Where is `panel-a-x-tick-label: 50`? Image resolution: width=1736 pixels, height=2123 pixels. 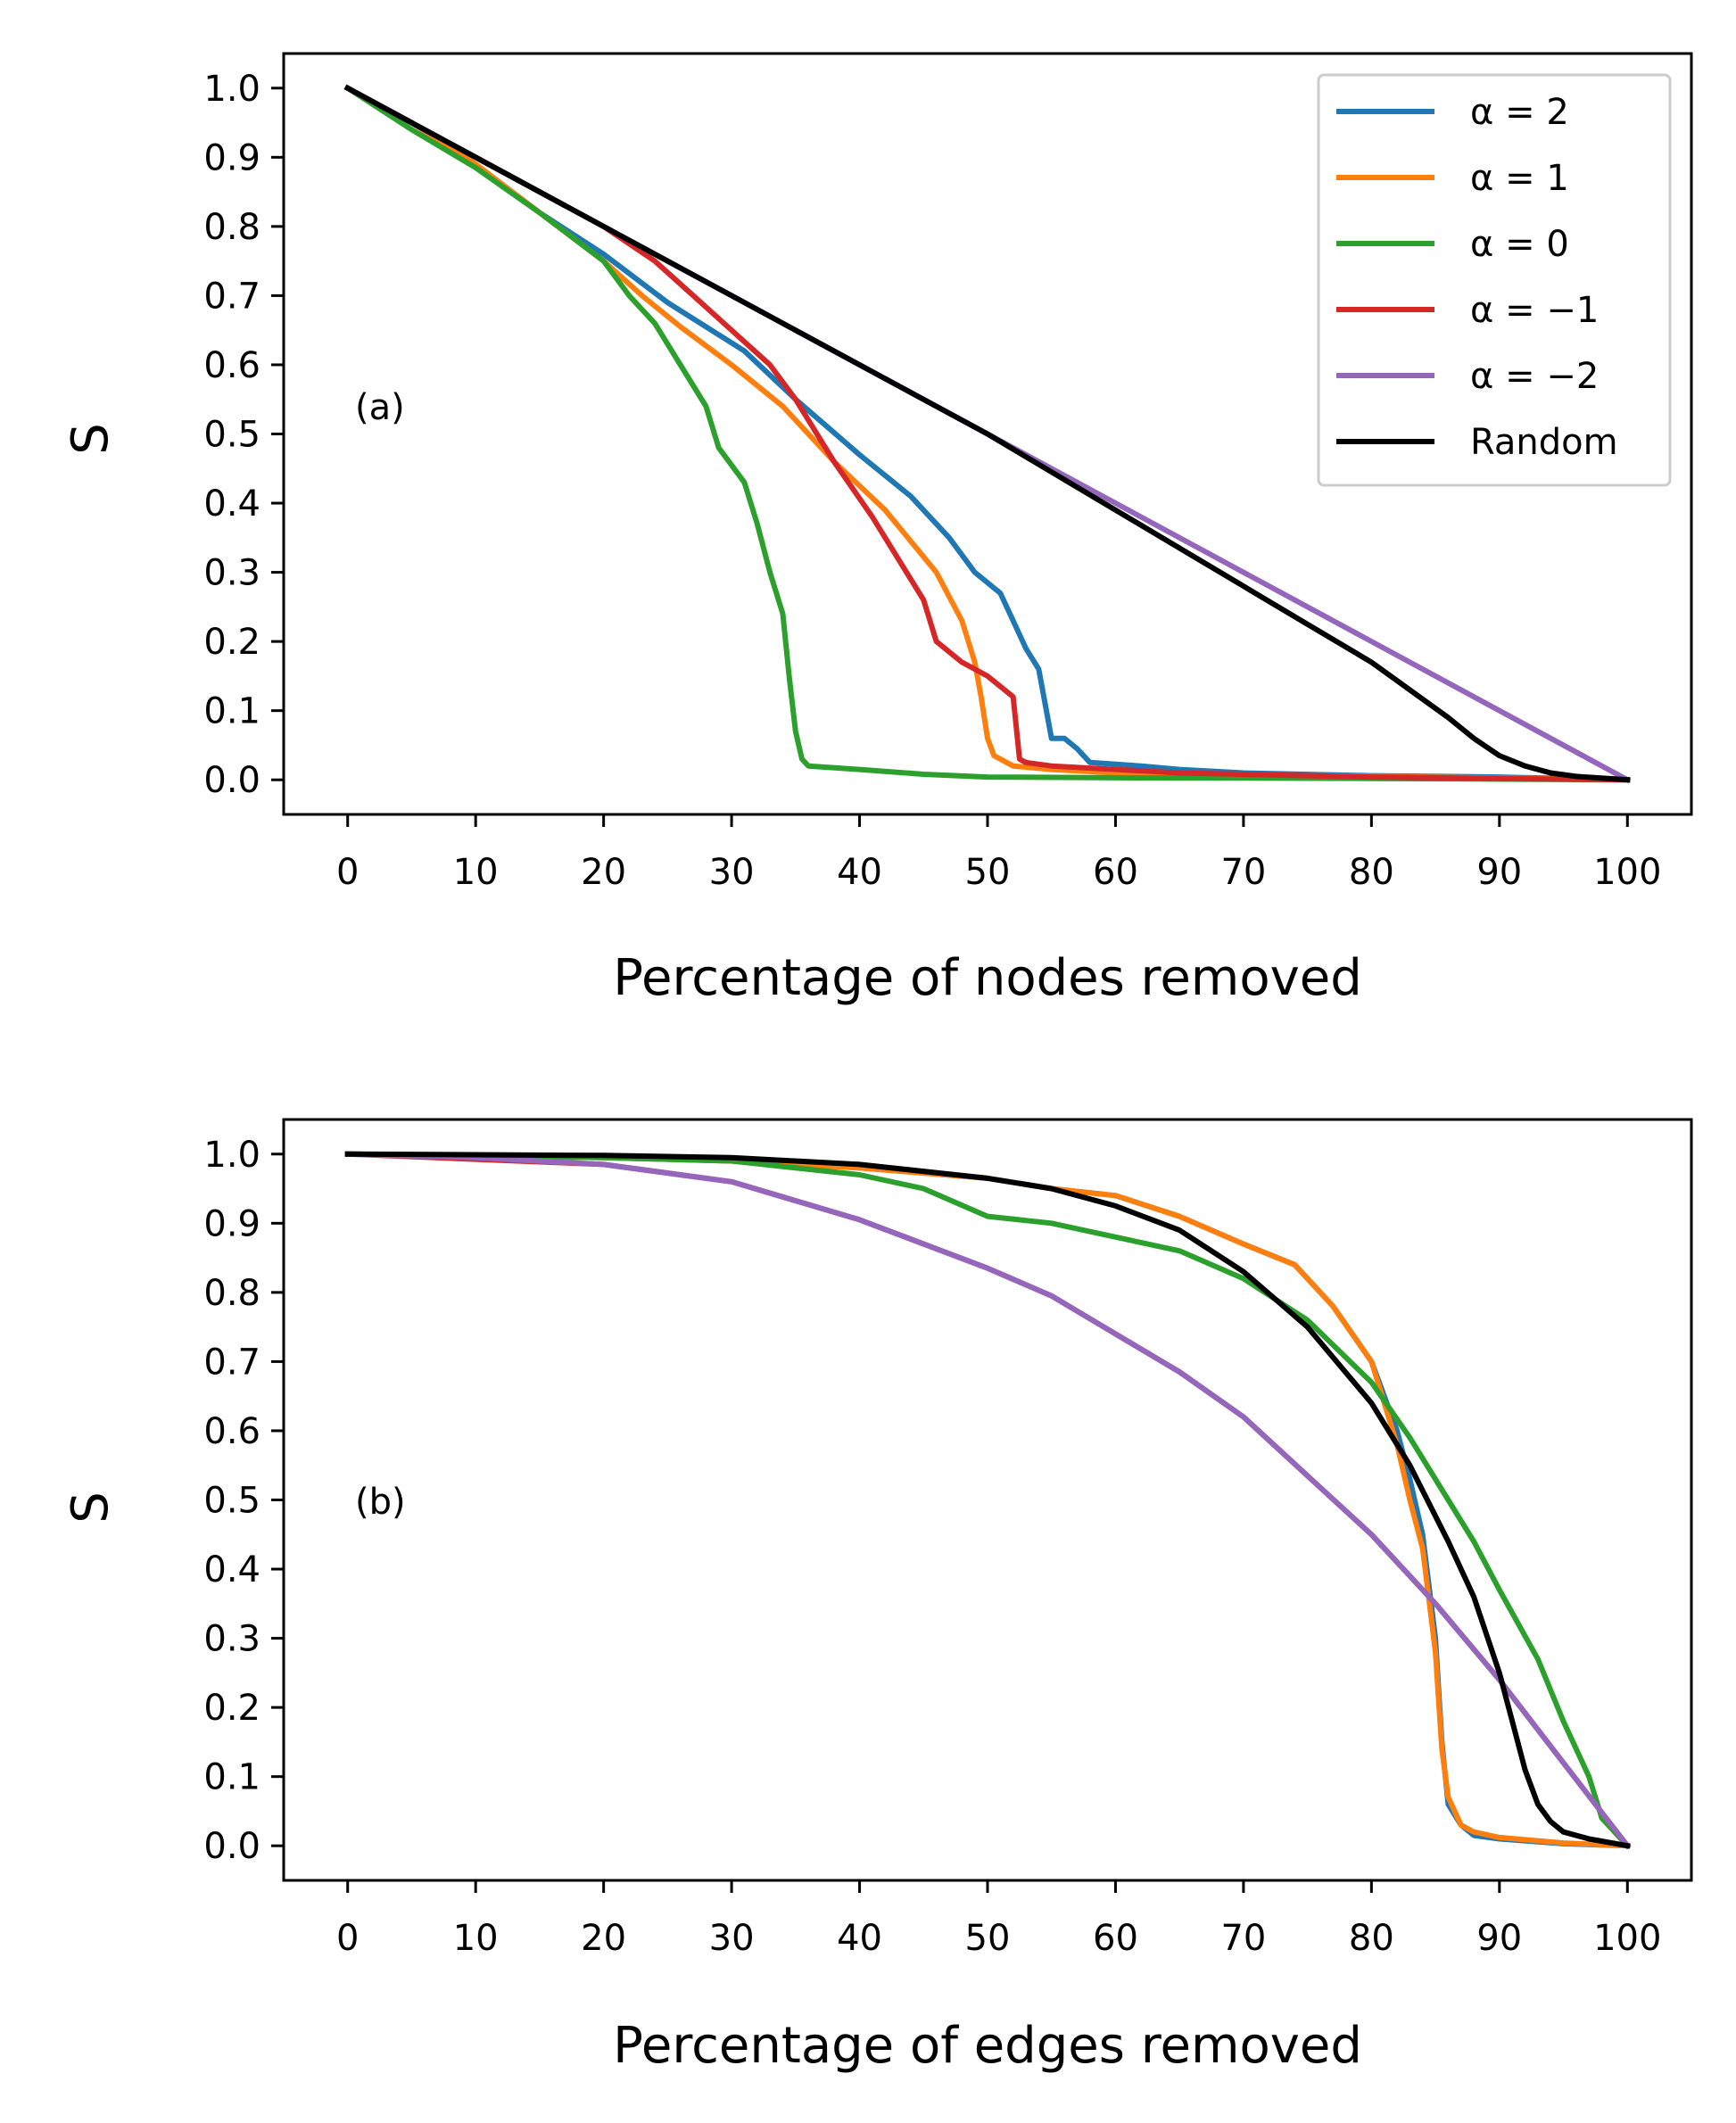
panel-a-x-tick-label: 50 is located at coordinates (988, 873).